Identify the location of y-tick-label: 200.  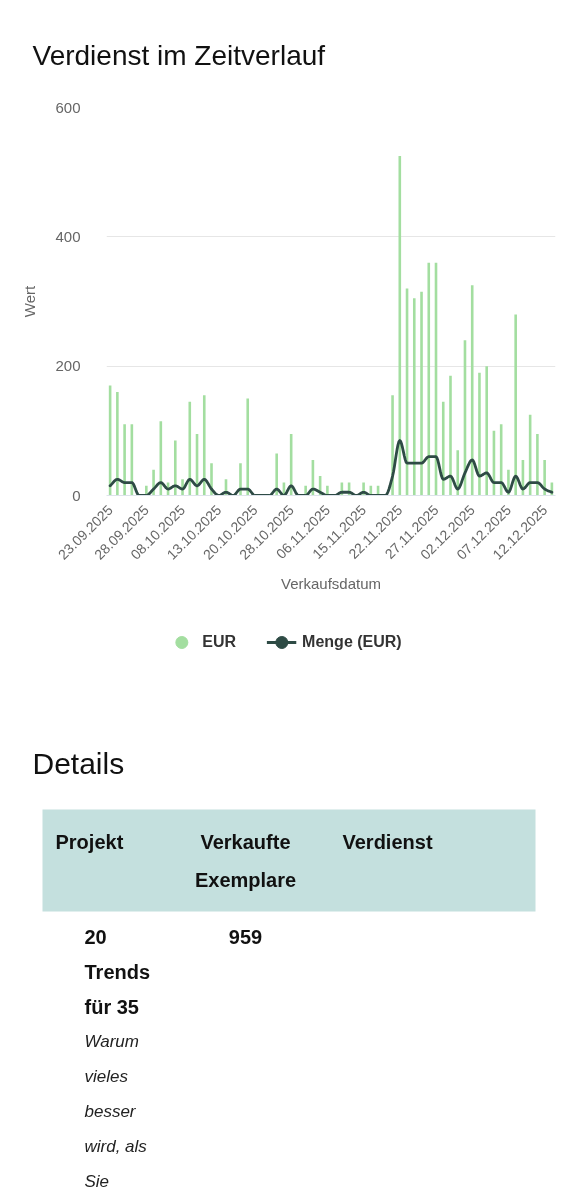
(68, 366).